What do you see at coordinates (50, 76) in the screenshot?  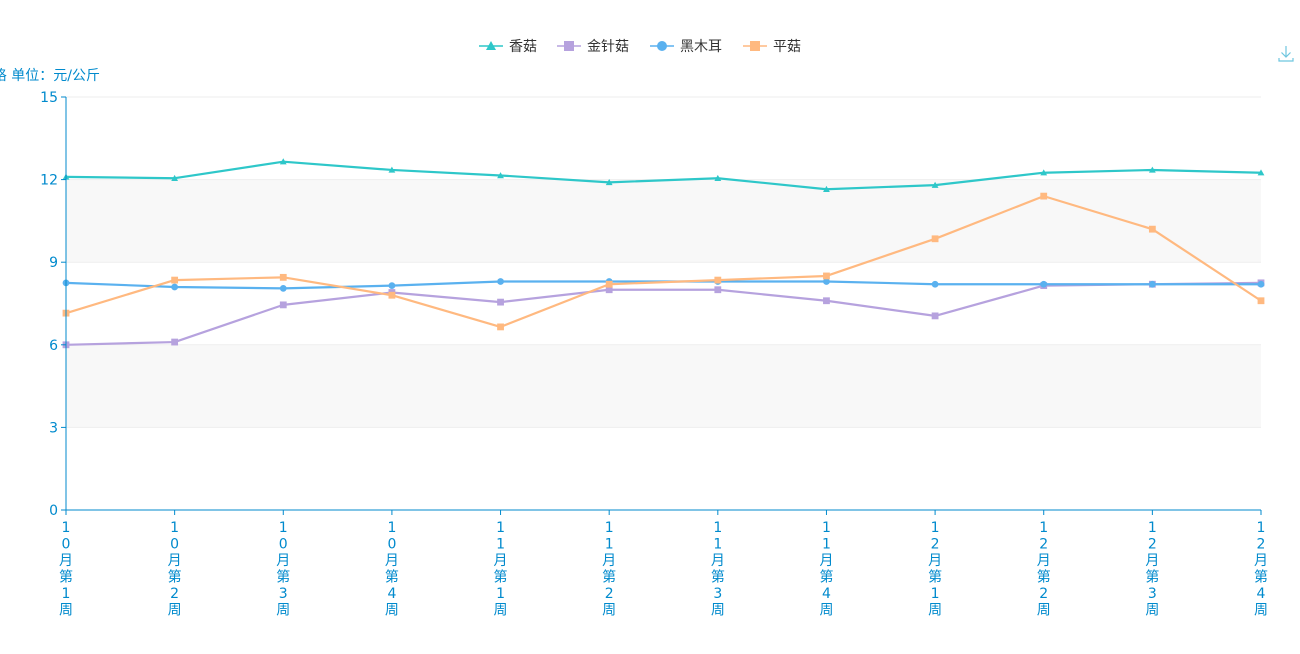 I see `y-axis-title: 价格 单位：元/公斤` at bounding box center [50, 76].